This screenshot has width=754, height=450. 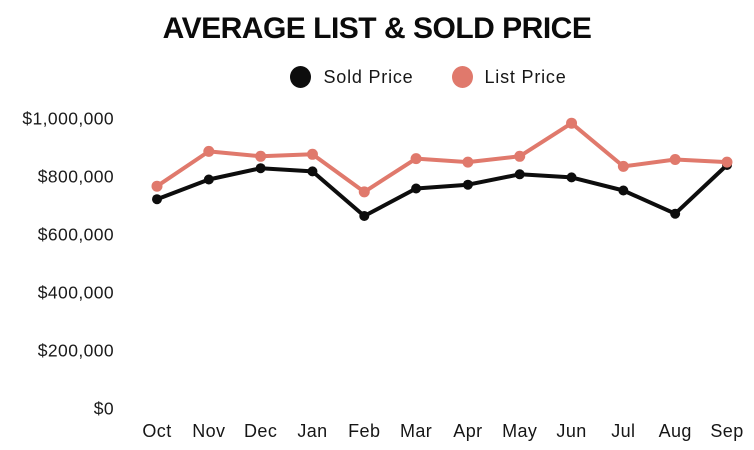 I want to click on sold-price-point-jun, so click(x=571, y=177).